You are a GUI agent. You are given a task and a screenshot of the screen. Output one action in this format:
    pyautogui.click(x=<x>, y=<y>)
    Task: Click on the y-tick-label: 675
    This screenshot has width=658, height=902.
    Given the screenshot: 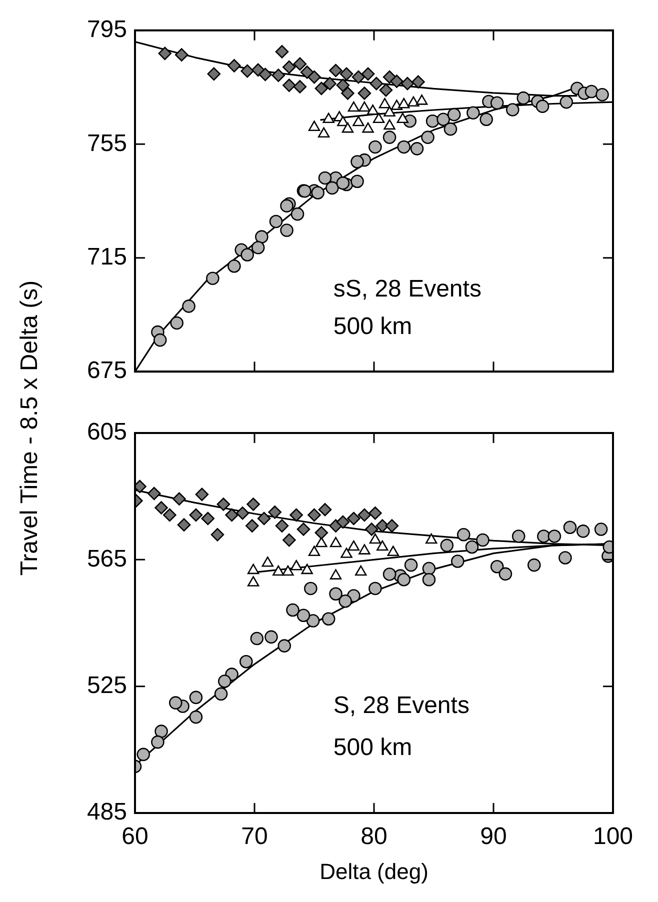 What is the action you would take?
    pyautogui.click(x=106, y=370)
    